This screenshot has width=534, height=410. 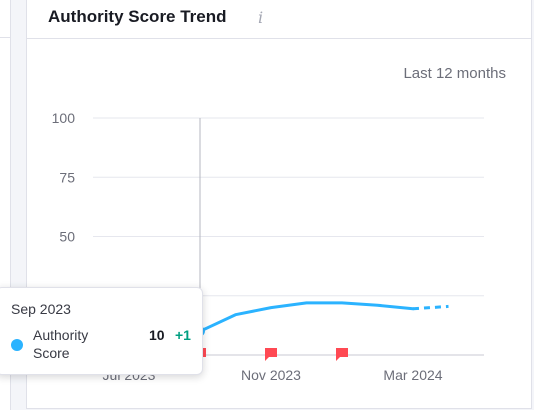 What do you see at coordinates (61, 344) in the screenshot?
I see `tooltip-series-label: Authority Score` at bounding box center [61, 344].